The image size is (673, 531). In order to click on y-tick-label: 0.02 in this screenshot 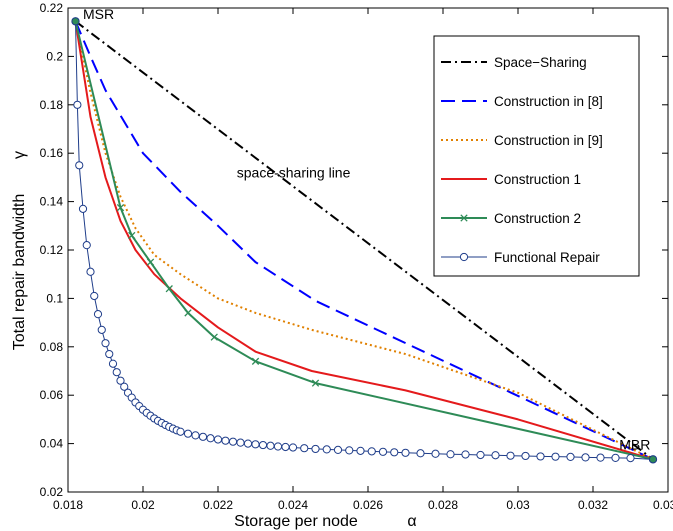, I will do `click(52, 492)`.